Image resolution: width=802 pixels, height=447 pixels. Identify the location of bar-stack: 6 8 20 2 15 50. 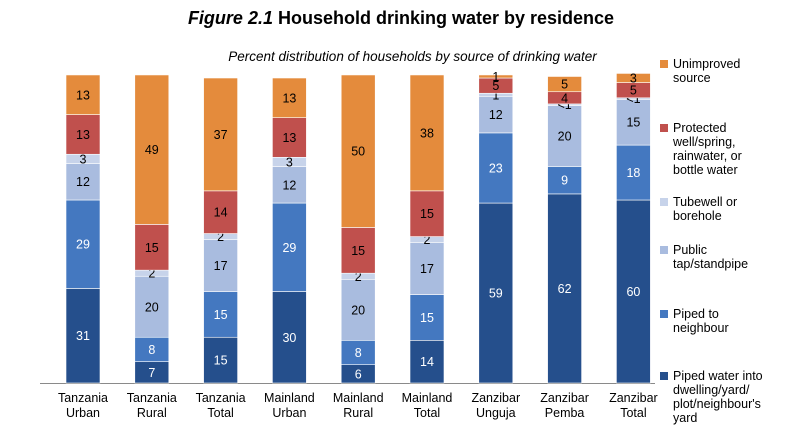
(358, 229).